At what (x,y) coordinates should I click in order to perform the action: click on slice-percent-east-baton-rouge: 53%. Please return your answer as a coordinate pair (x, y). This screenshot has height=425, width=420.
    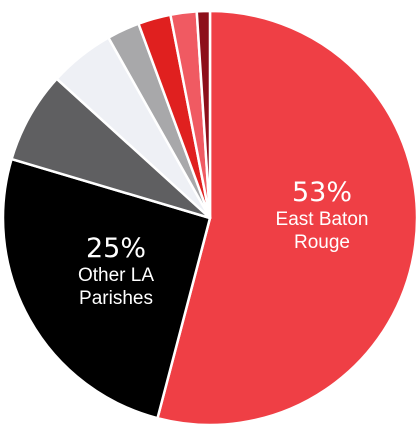
    Looking at the image, I should click on (321, 192).